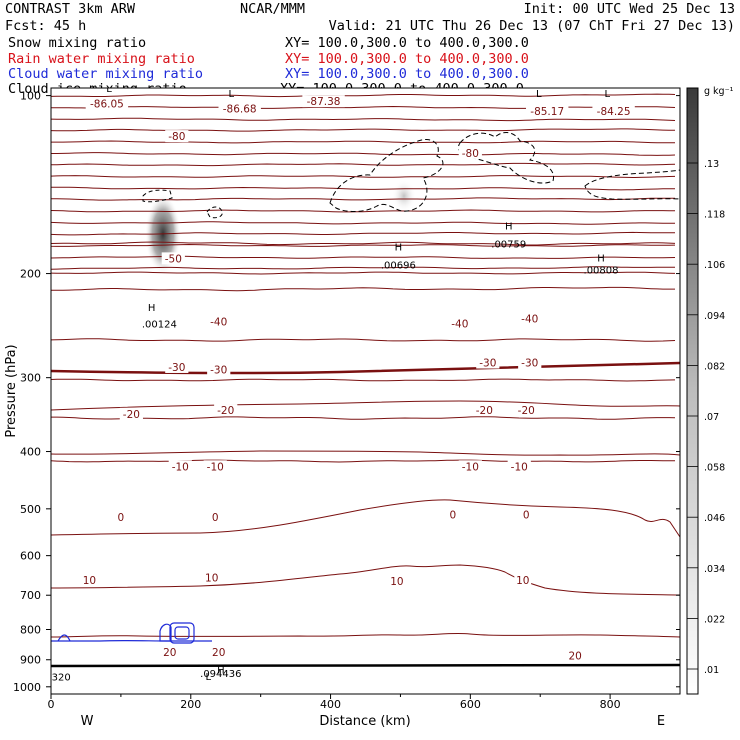  What do you see at coordinates (714, 265) in the screenshot?
I see `colorbar-tick-label: .106` at bounding box center [714, 265].